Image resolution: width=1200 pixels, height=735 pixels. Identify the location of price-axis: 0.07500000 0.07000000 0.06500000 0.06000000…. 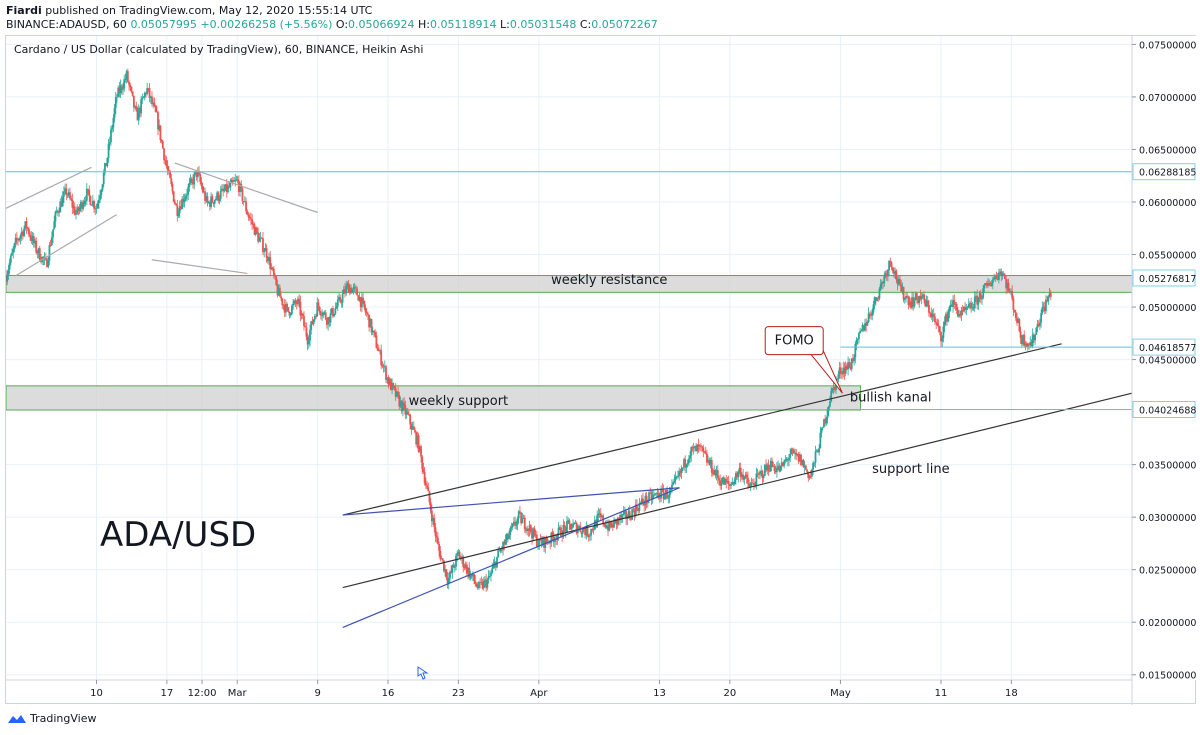
(1164, 370).